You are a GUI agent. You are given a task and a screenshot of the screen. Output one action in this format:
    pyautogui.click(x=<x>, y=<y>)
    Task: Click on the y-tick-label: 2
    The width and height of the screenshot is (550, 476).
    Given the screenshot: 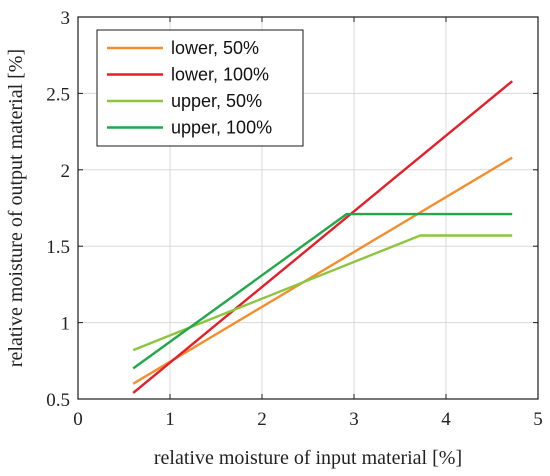 What is the action you would take?
    pyautogui.click(x=66, y=171)
    